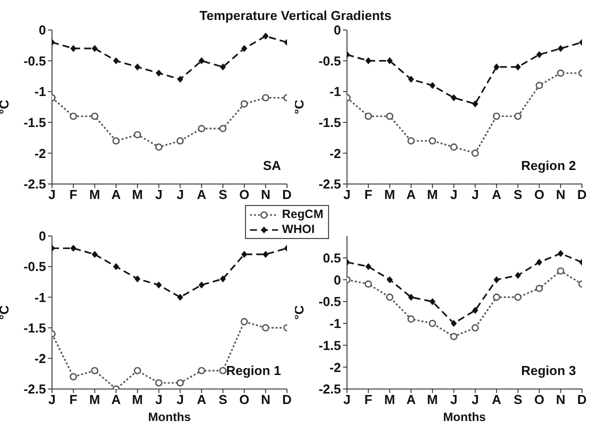 The width and height of the screenshot is (591, 427). Describe the element at coordinates (303, 214) in the screenshot. I see `legend-label: RegCM` at that location.